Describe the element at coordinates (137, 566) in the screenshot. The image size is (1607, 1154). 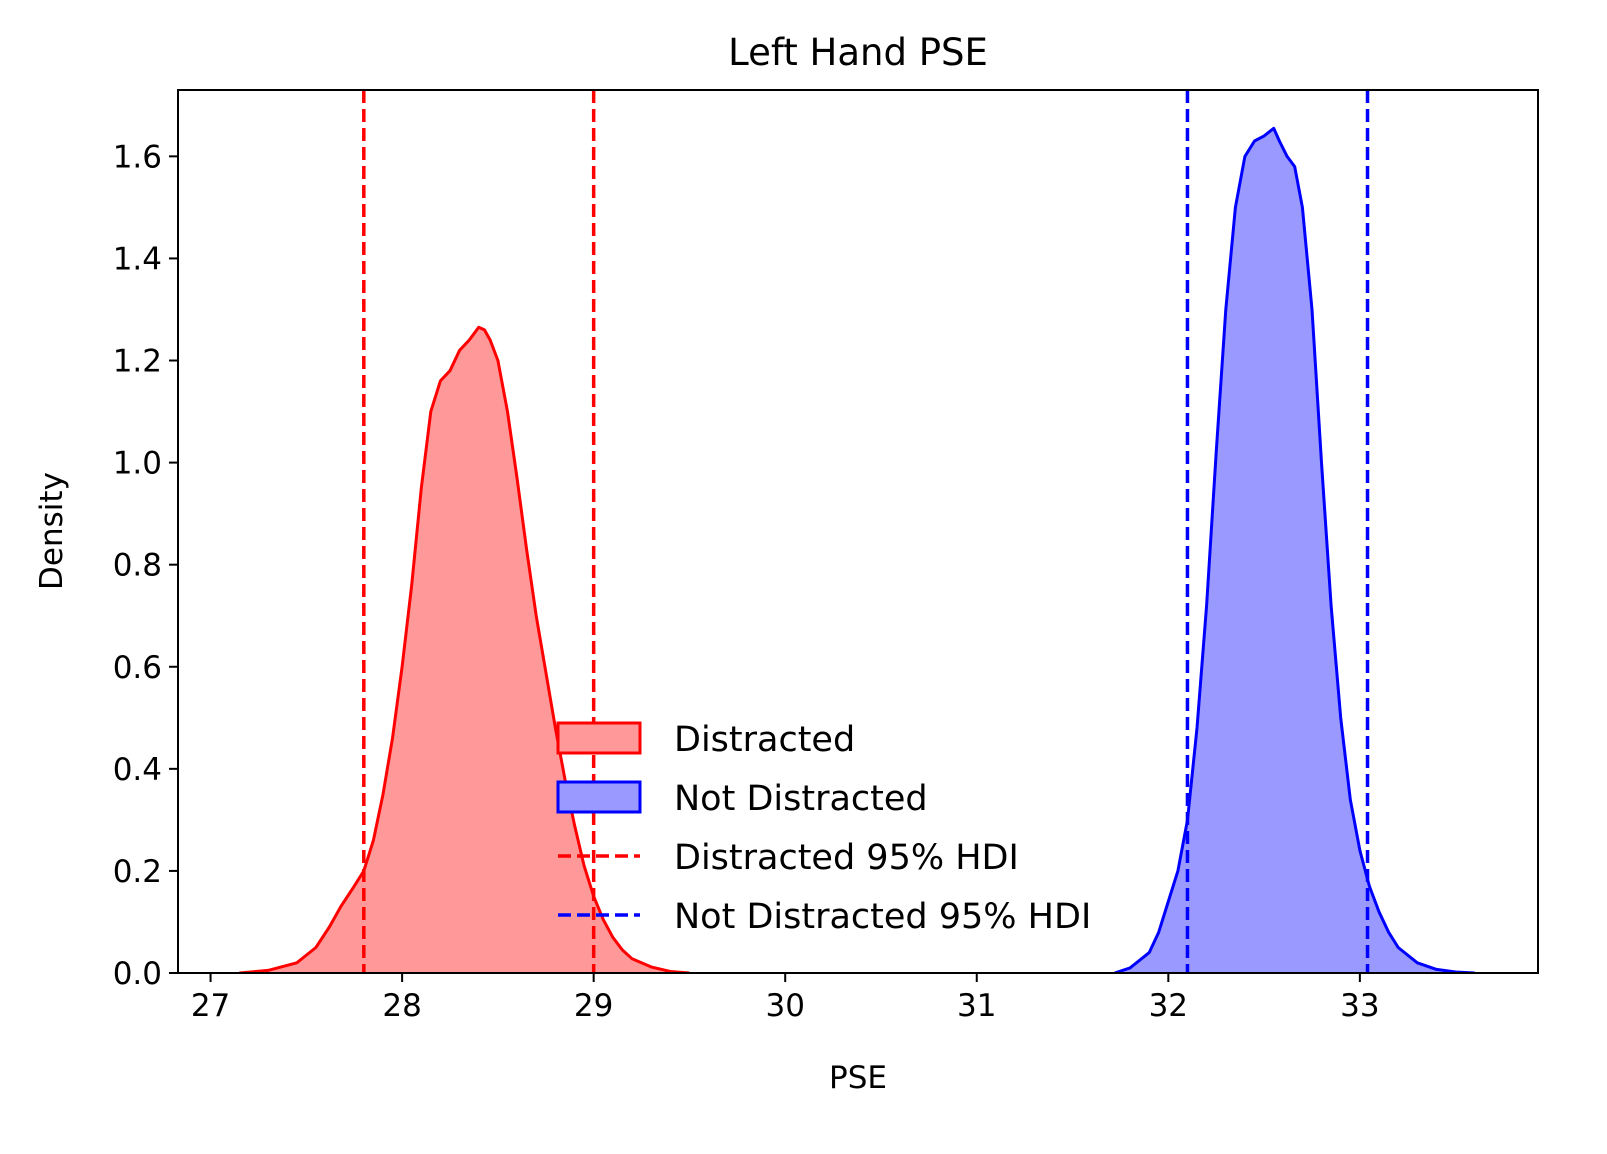
I see `y-tick-label: 0.8` at that location.